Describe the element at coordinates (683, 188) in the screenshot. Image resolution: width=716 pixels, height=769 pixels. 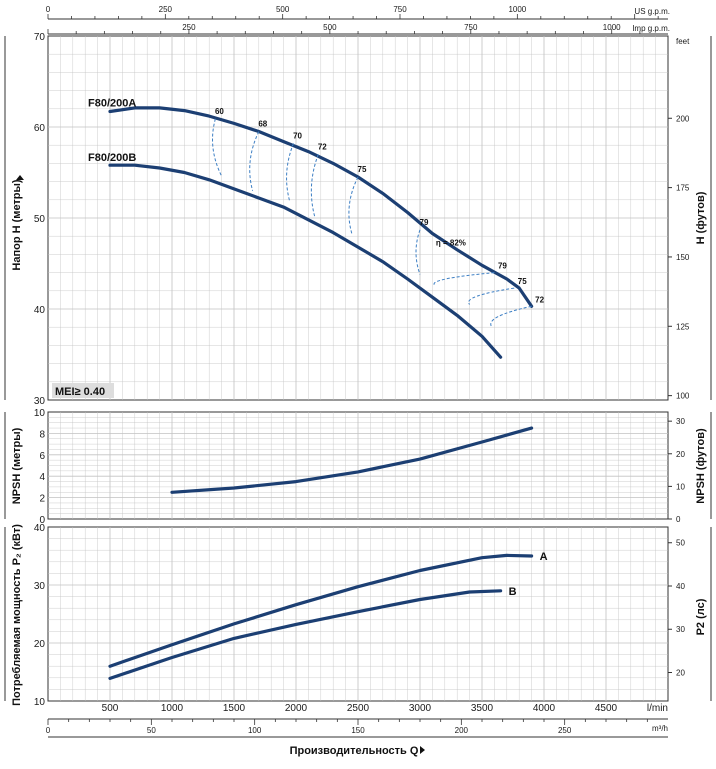
I see `y-right-tick-label: 175` at that location.